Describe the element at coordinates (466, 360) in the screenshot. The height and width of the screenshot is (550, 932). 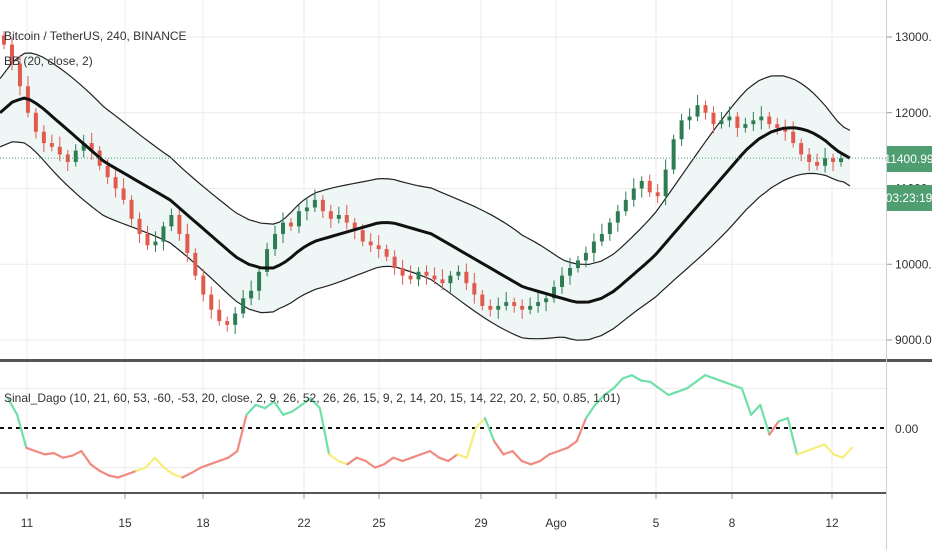
I see `pane-separator` at that location.